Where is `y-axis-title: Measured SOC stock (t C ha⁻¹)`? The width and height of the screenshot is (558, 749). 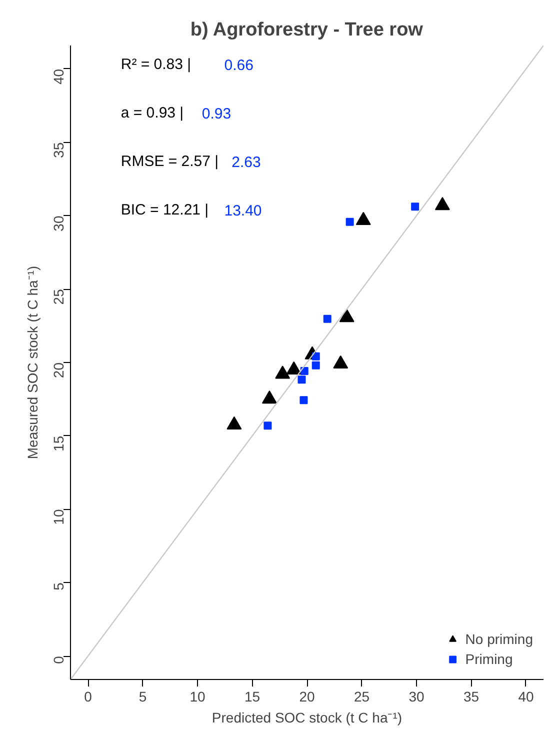 y-axis-title: Measured SOC stock (t C ha⁻¹) is located at coordinates (32, 363).